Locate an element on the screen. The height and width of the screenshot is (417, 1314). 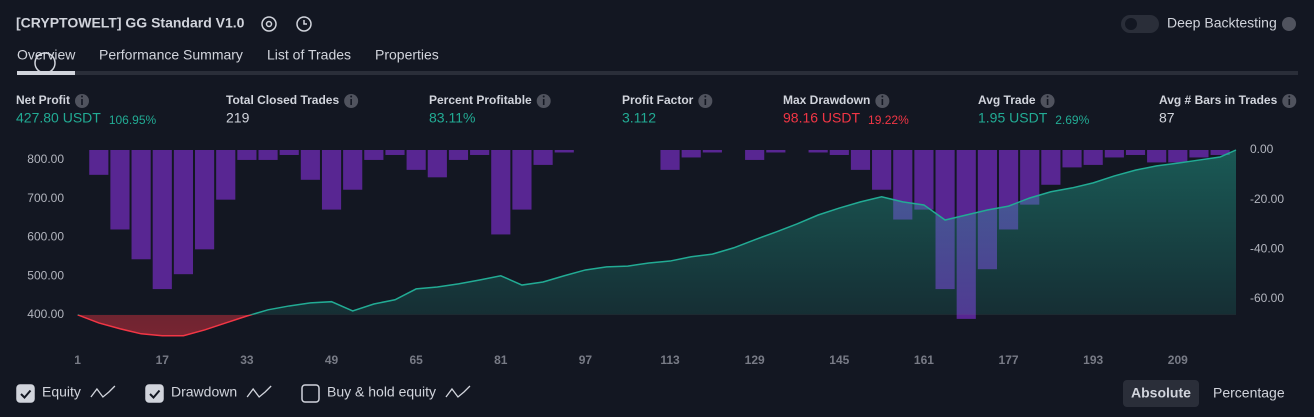
legend-icon is located at coordinates (259, 391).